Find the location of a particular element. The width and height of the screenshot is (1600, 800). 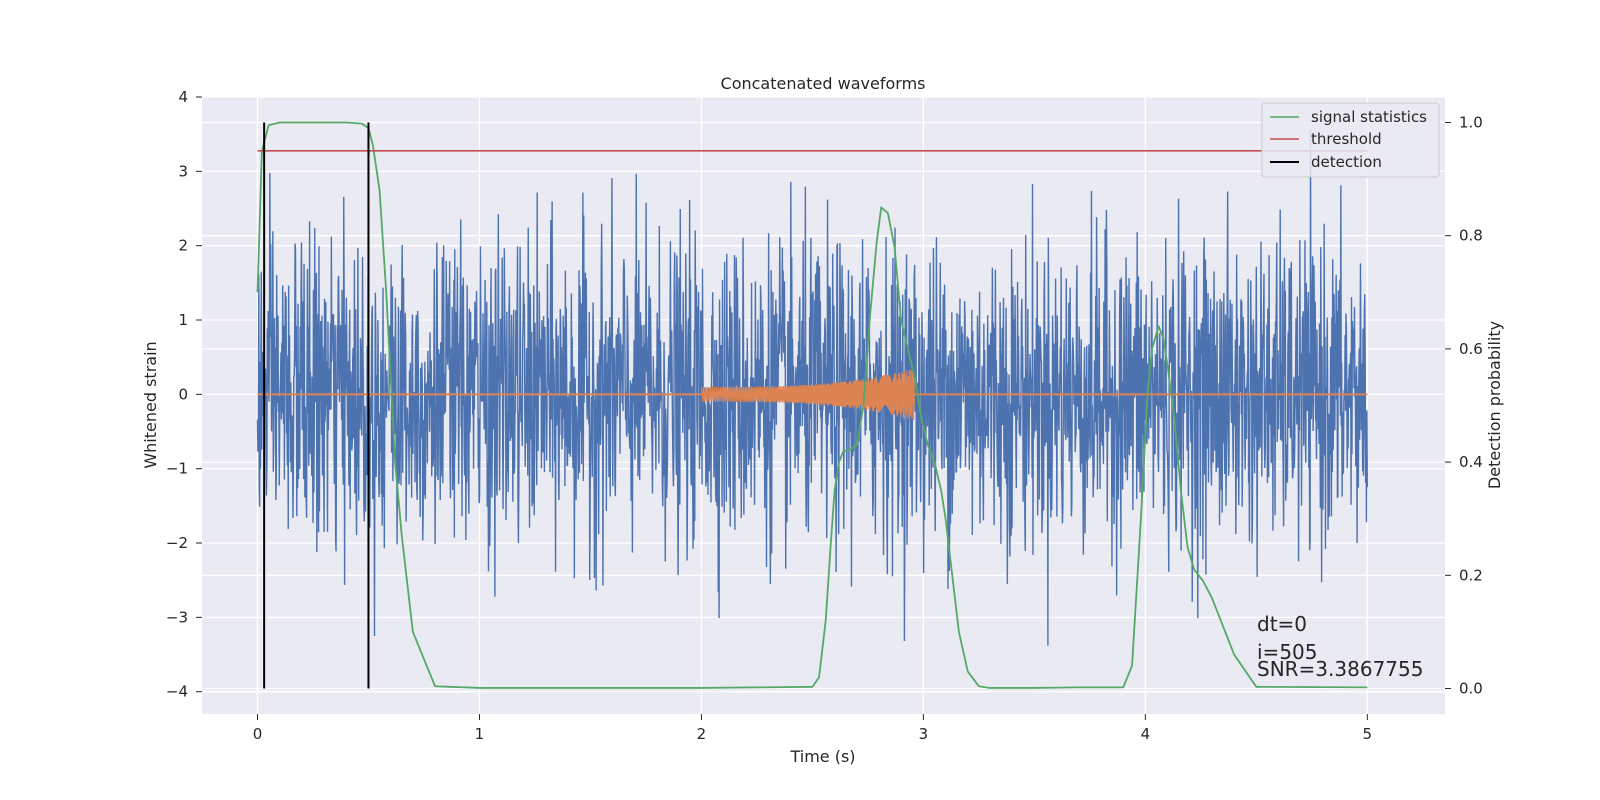

y-left-tick-label: −3 is located at coordinates (177, 617).